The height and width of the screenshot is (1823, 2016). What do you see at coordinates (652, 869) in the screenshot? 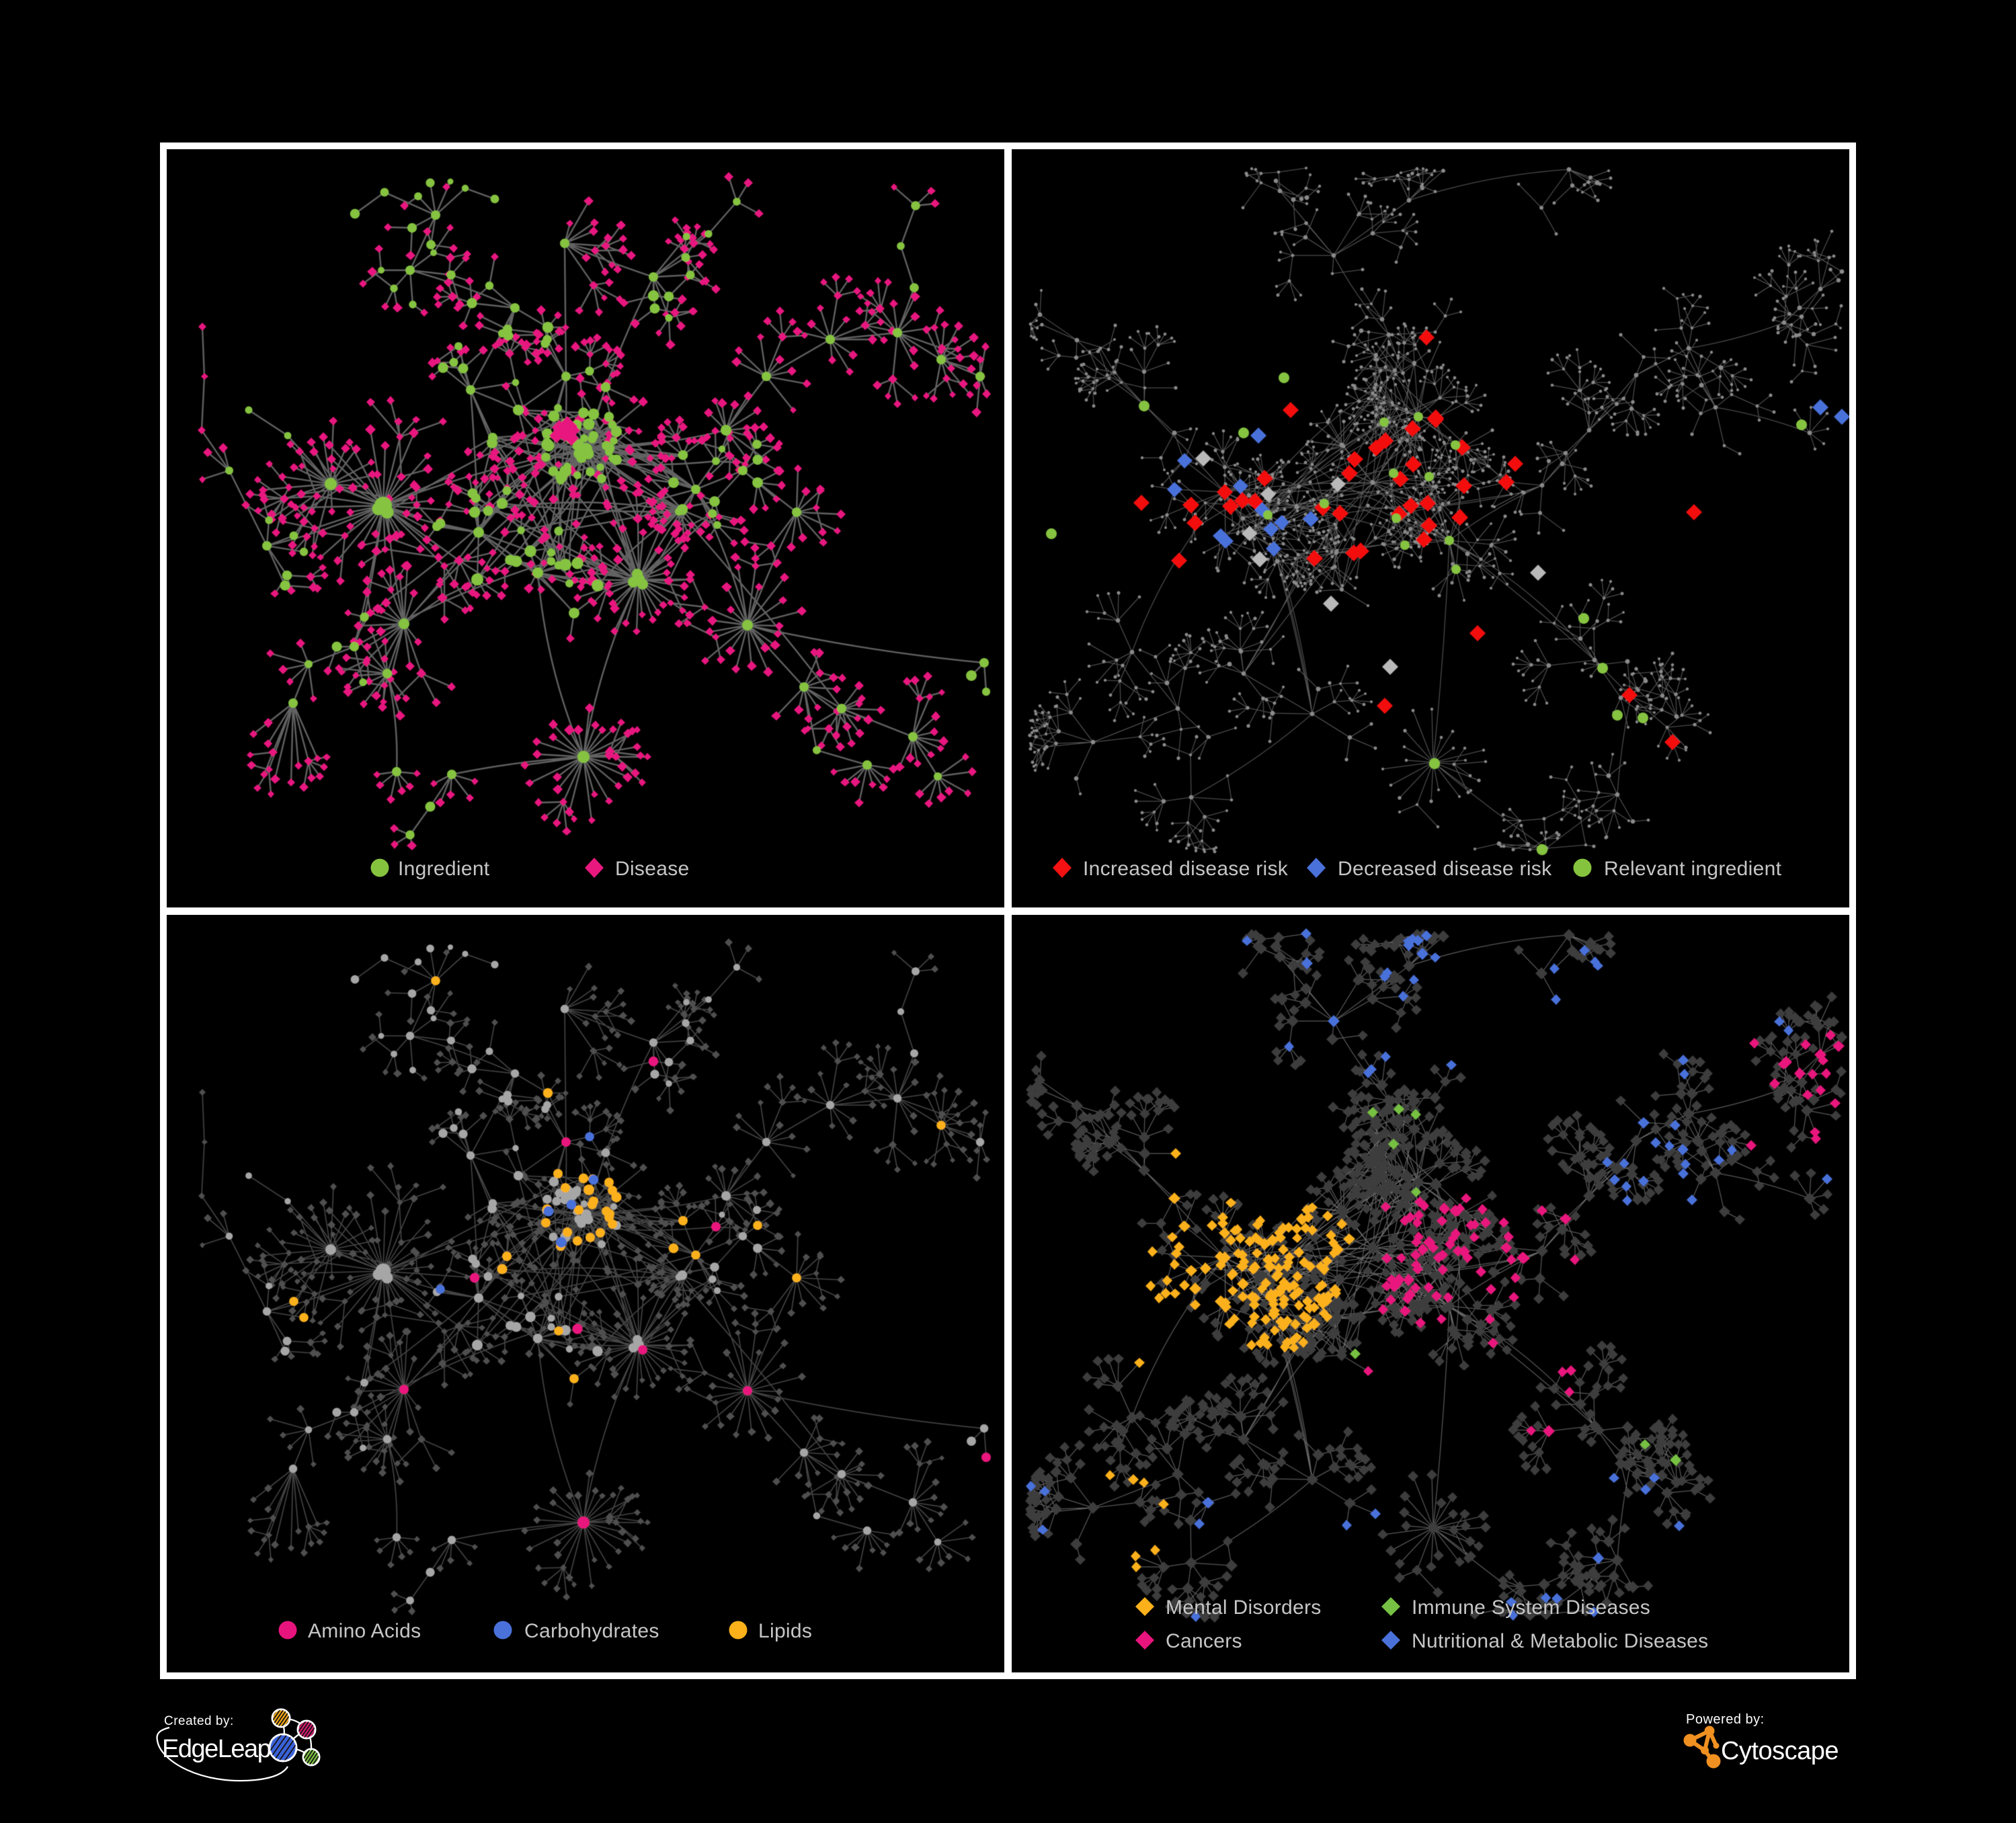
I see `svg-text: Disease` at bounding box center [652, 869].